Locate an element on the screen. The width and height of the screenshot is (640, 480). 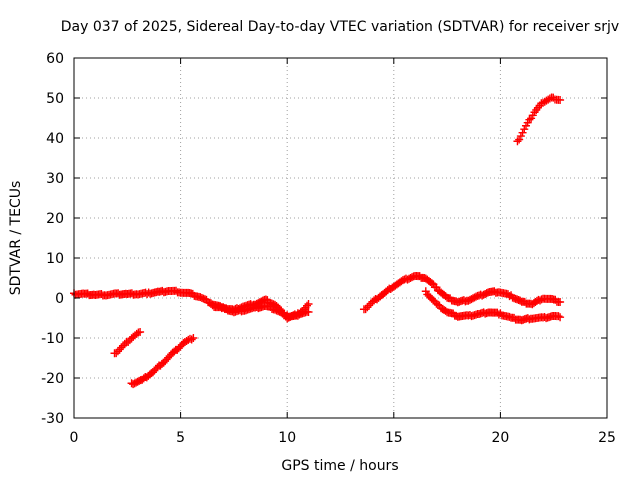
series-track-main-morning-b is located at coordinates (260, 310).